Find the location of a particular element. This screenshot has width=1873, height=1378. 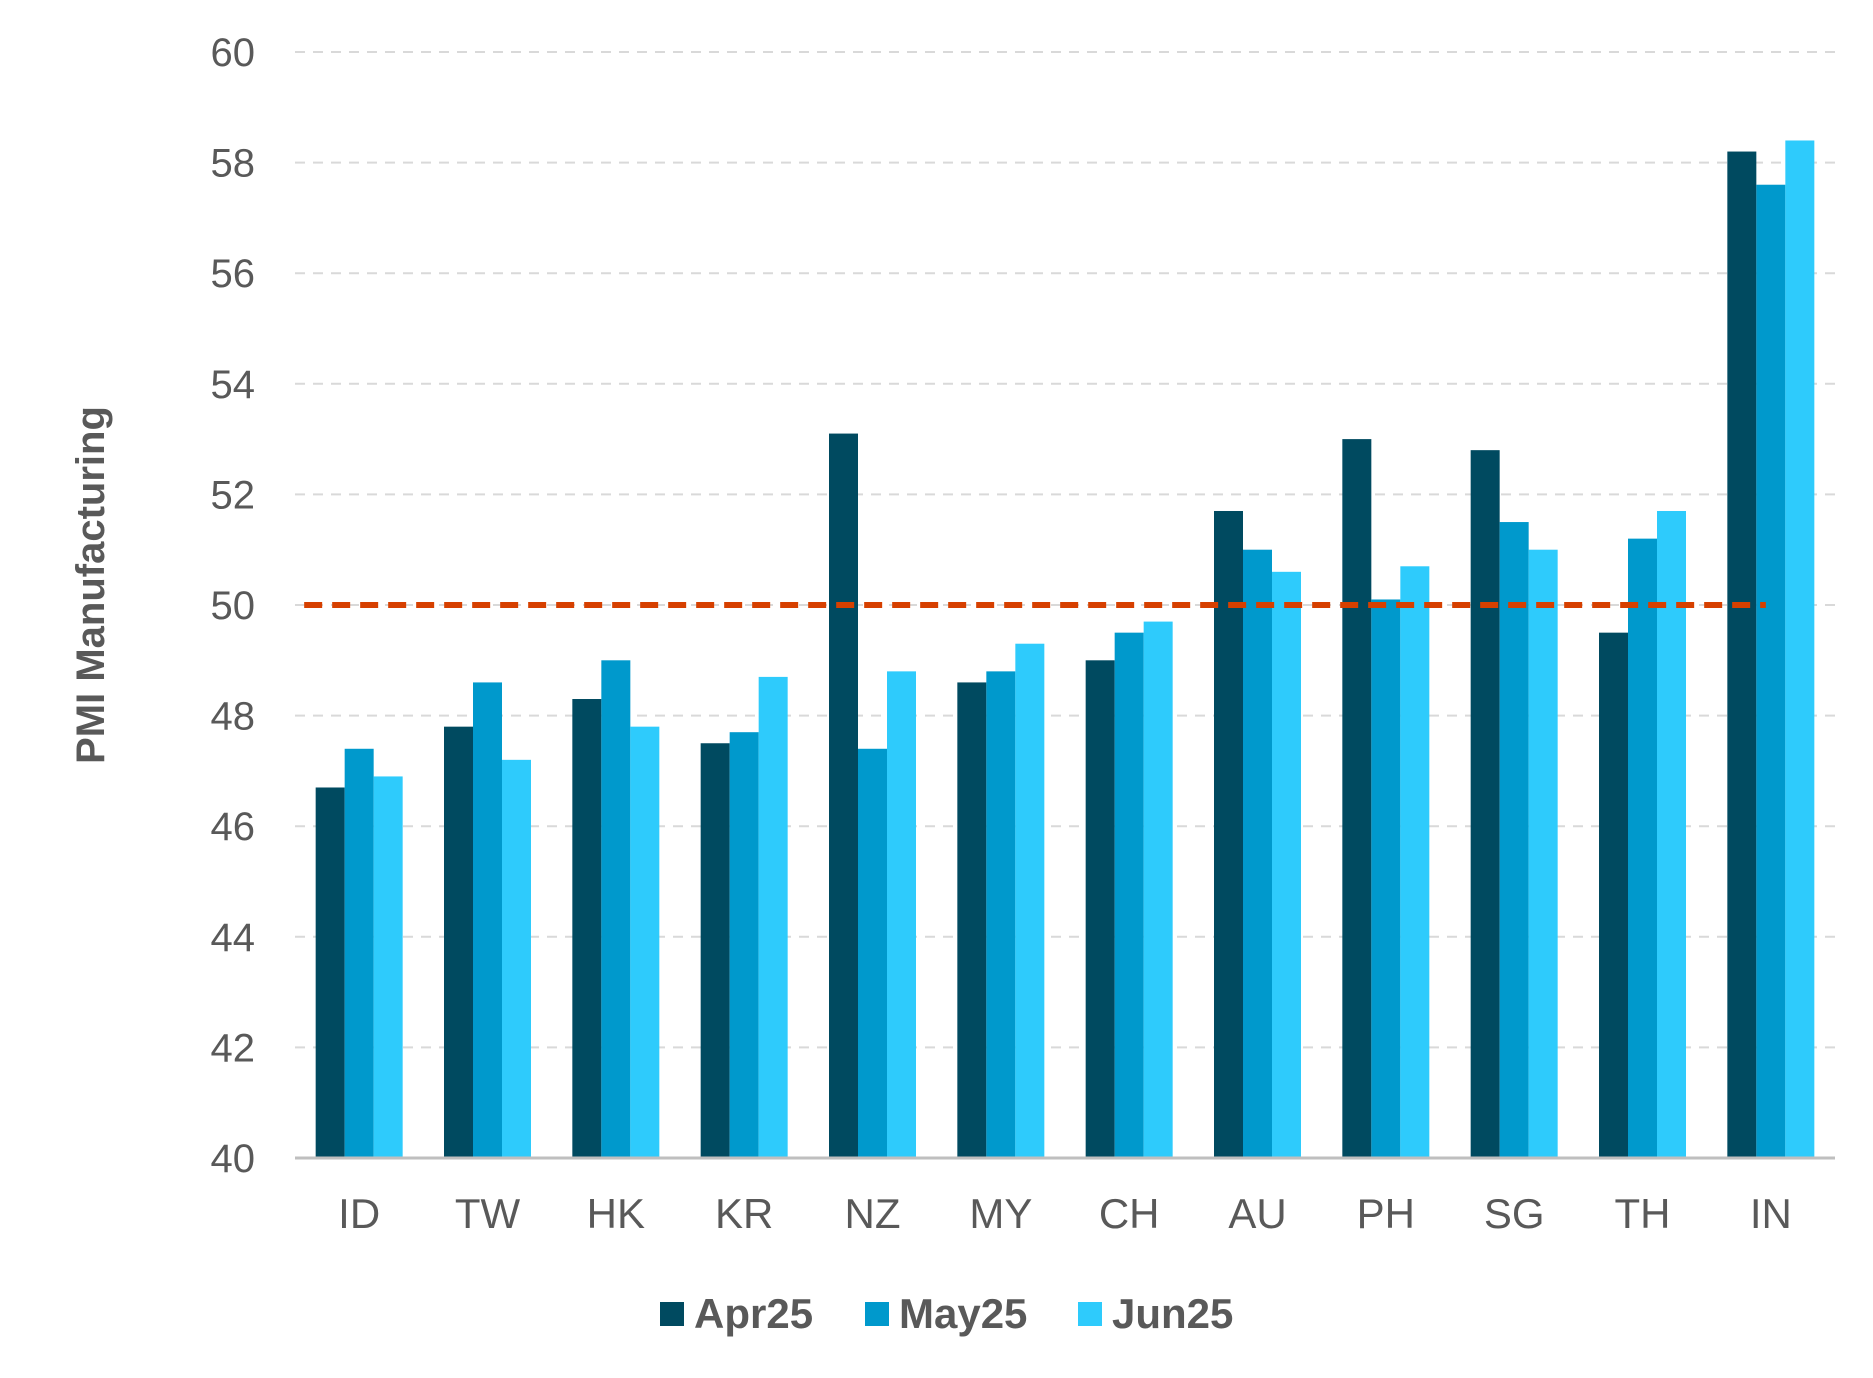

bar-nz-jun25 is located at coordinates (901, 914).